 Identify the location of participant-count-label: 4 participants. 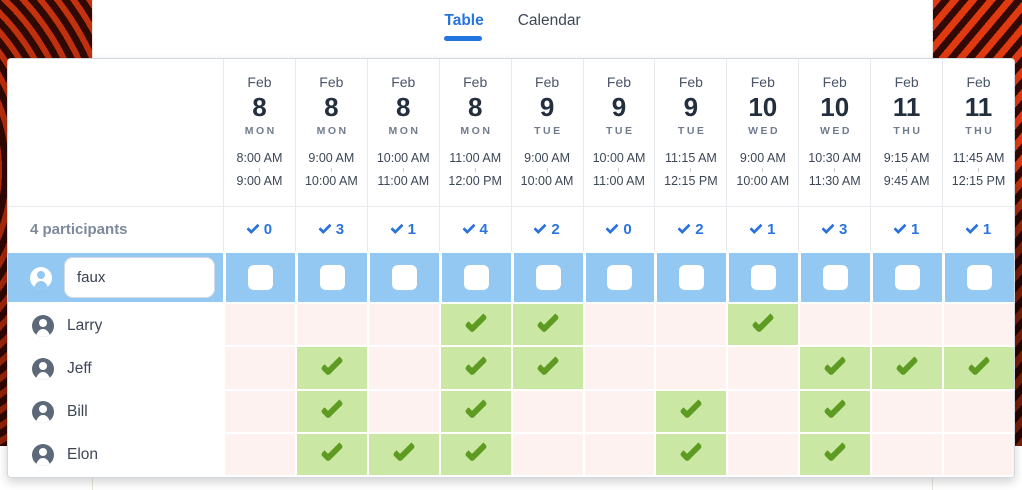
(115, 228).